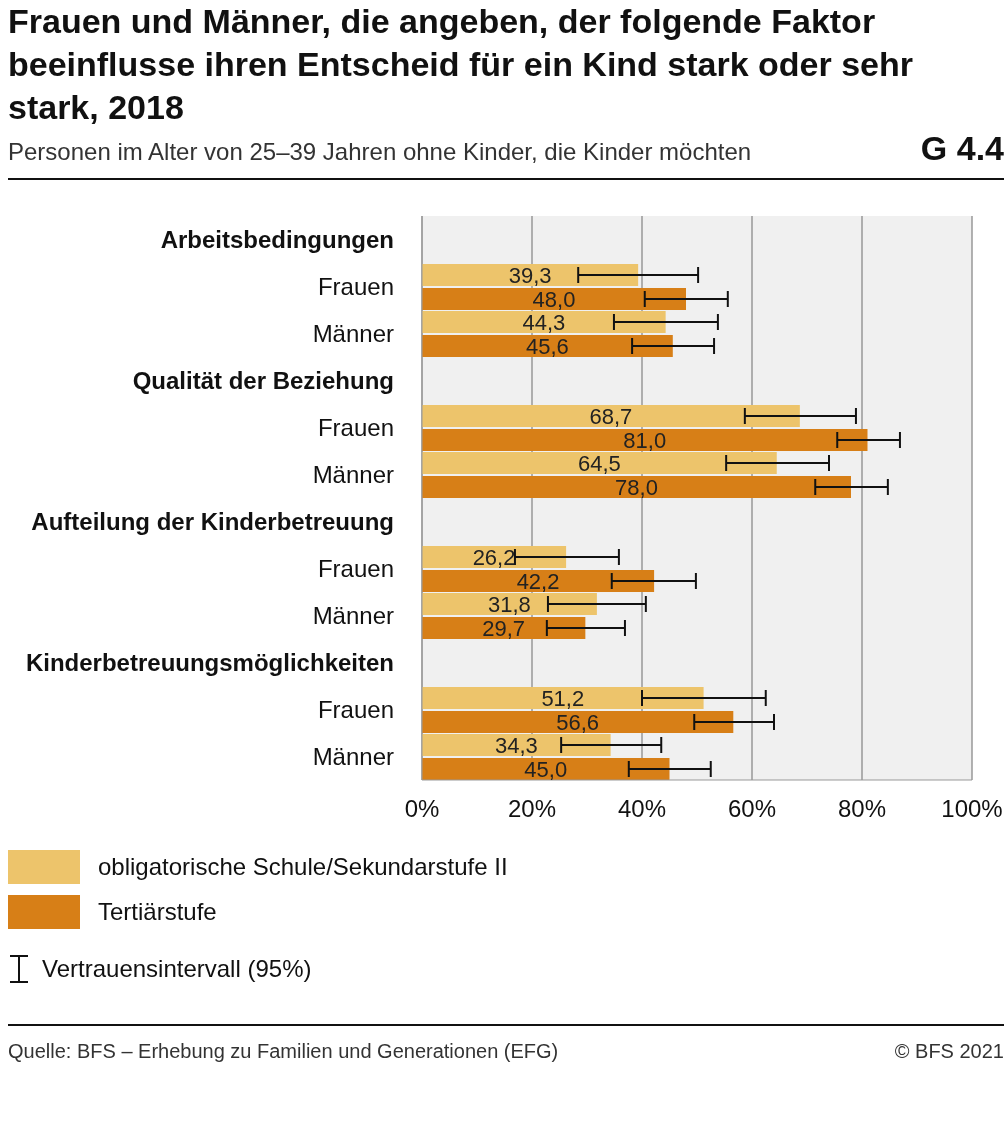 This screenshot has height=1140, width=1004. I want to click on data-label: 39,3, so click(530, 275).